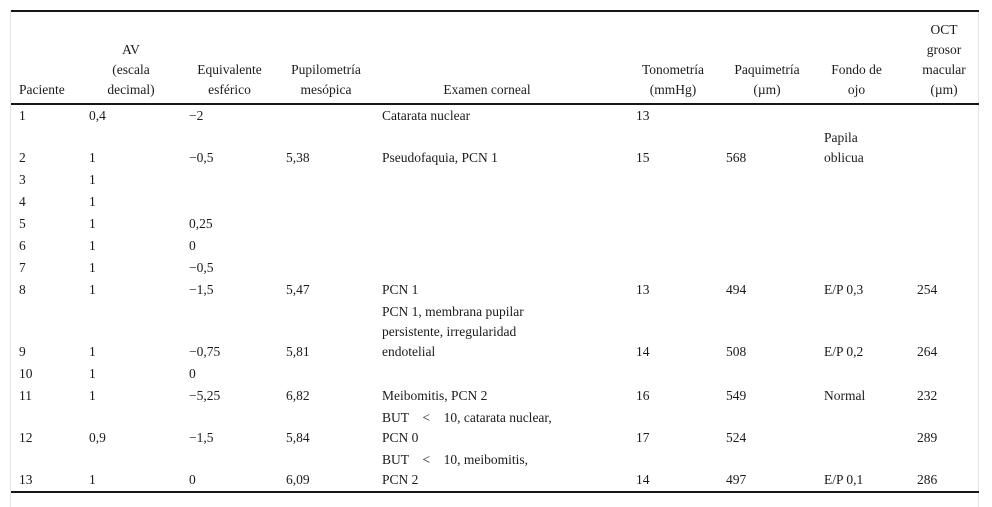 Image resolution: width=992 pixels, height=507 pixels. Describe the element at coordinates (22, 223) in the screenshot. I see `table-cell: 5` at that location.